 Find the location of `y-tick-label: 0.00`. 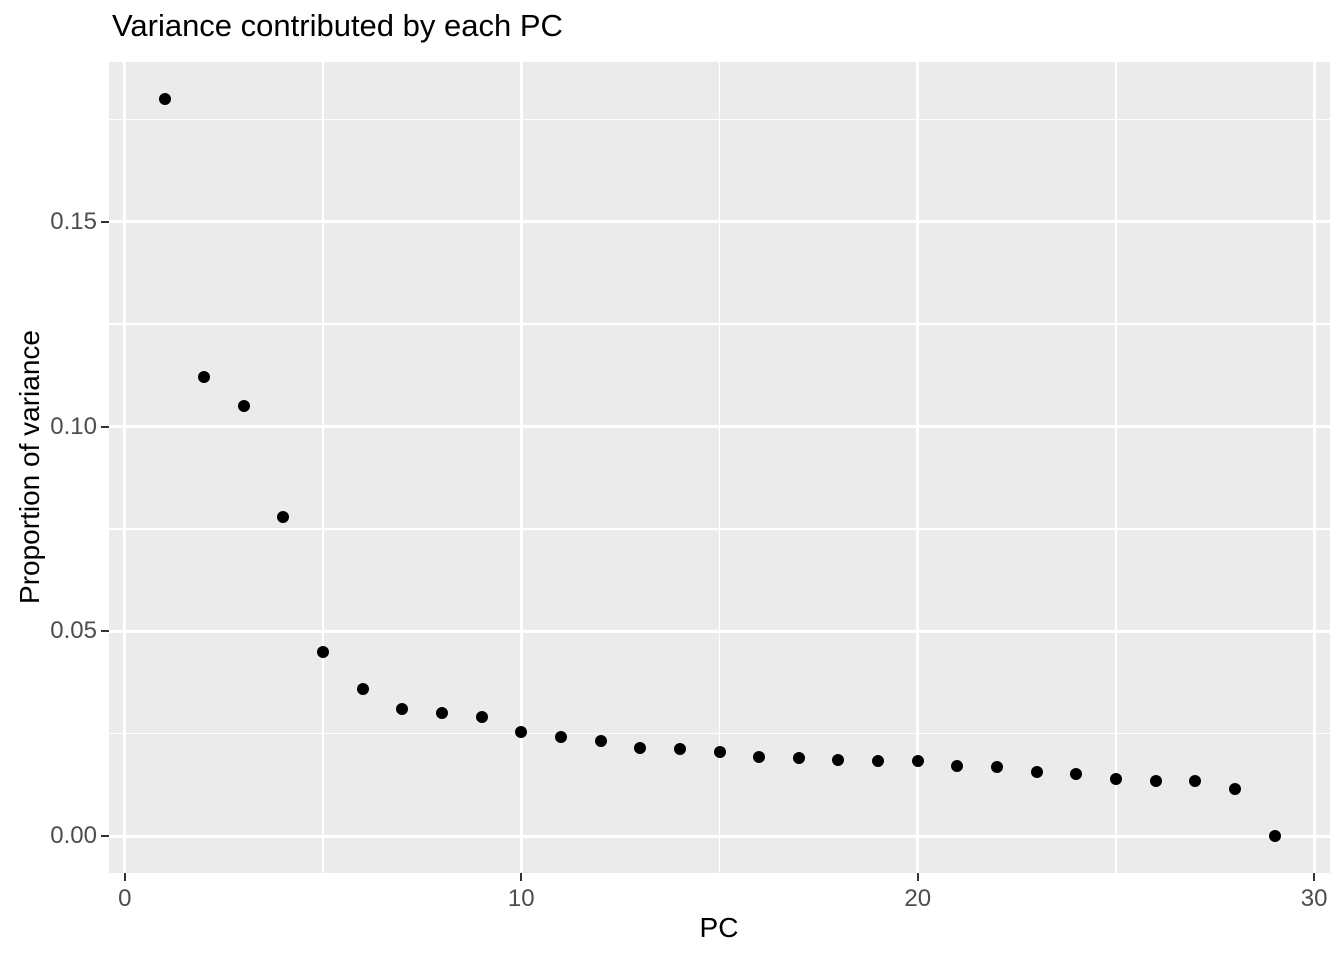

y-tick-label: 0.00 is located at coordinates (73, 836).